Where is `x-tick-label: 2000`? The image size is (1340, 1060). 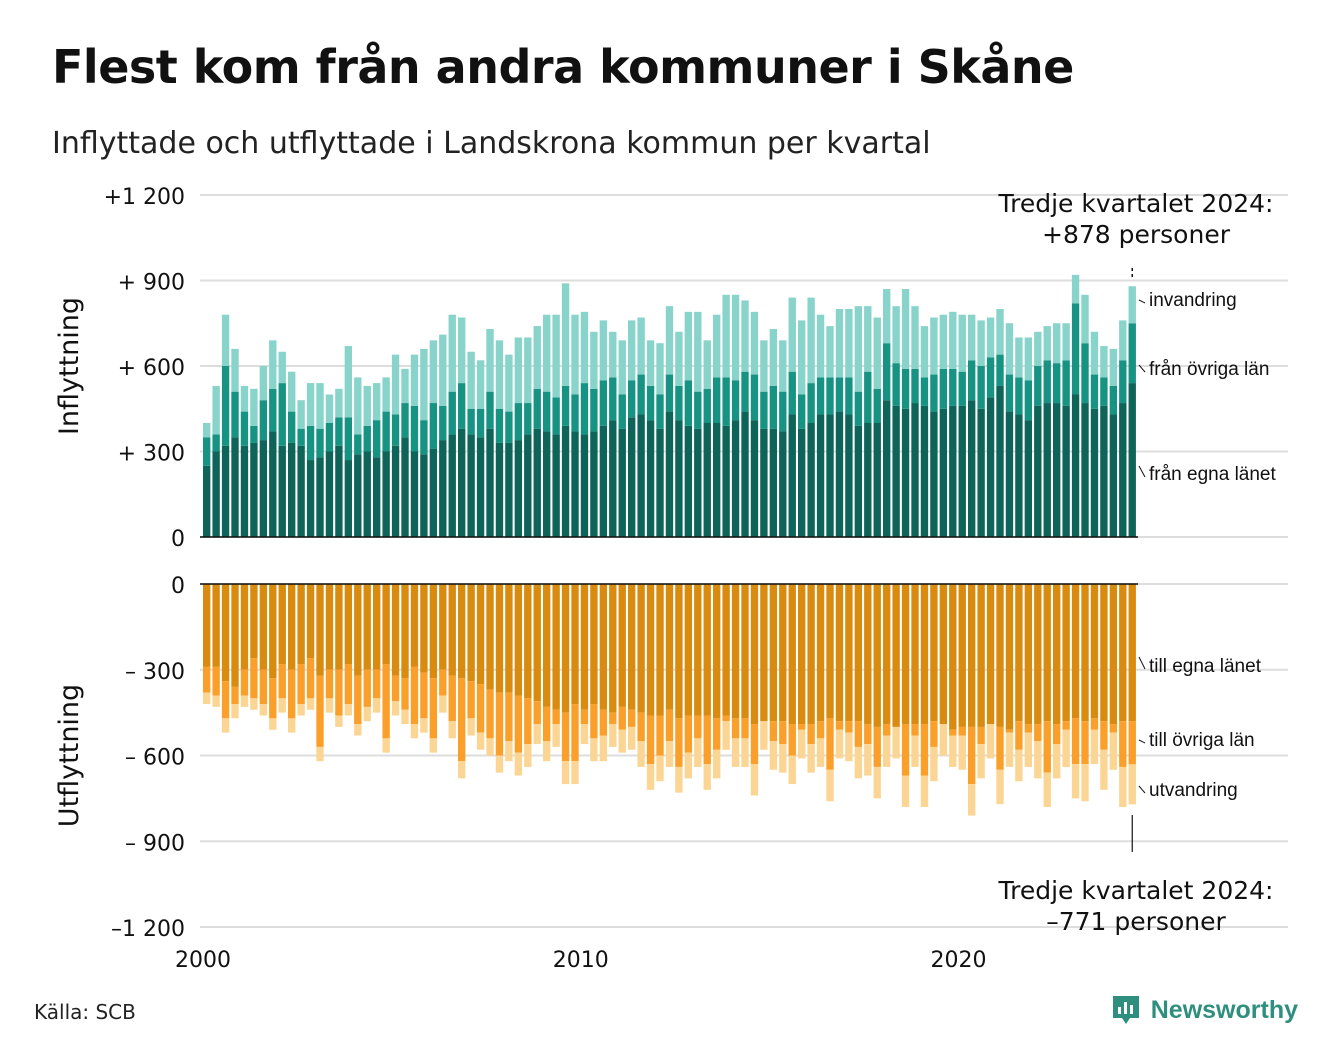
x-tick-label: 2000 is located at coordinates (203, 960).